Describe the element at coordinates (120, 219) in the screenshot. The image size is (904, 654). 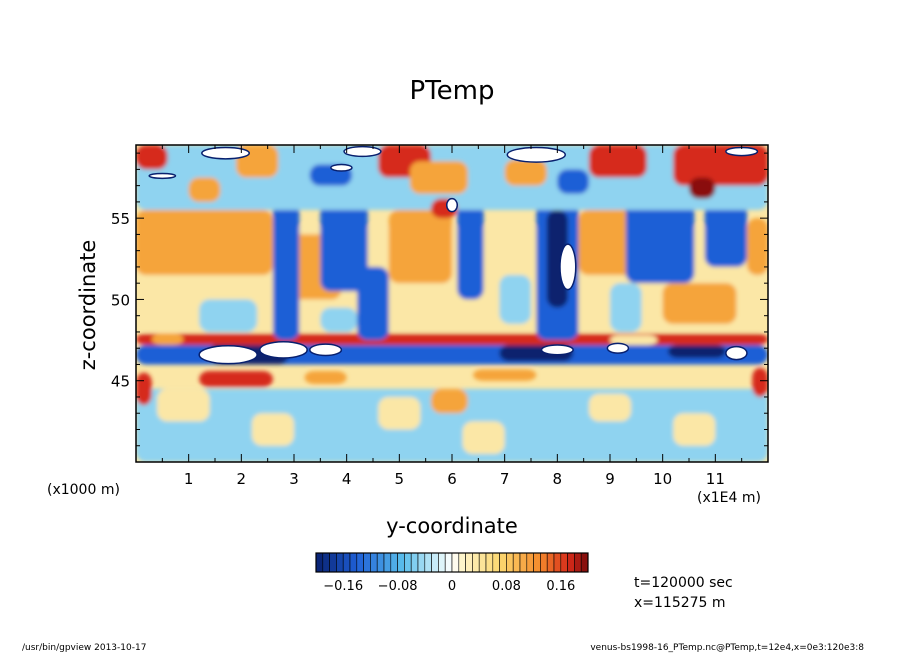
I see `y-tick-label: 55` at that location.